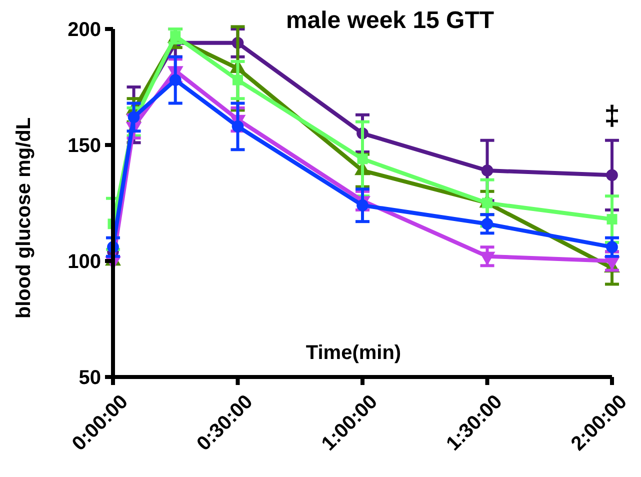  I want to click on y-tick-label: 100, so click(84, 262).